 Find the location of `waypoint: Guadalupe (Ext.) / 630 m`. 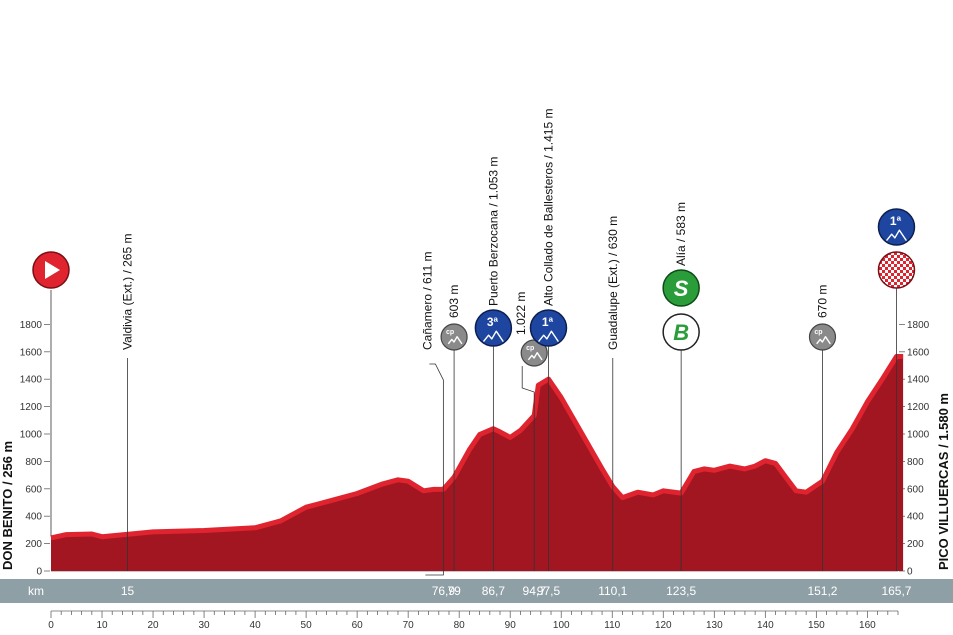

waypoint: Guadalupe (Ext.) / 630 m is located at coordinates (613, 393).